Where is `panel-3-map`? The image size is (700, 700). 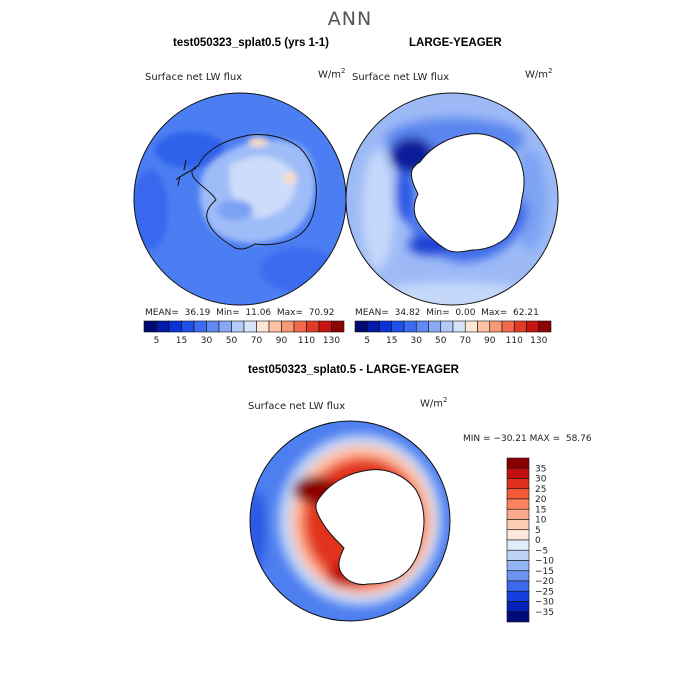
panel-3-map is located at coordinates (350, 521).